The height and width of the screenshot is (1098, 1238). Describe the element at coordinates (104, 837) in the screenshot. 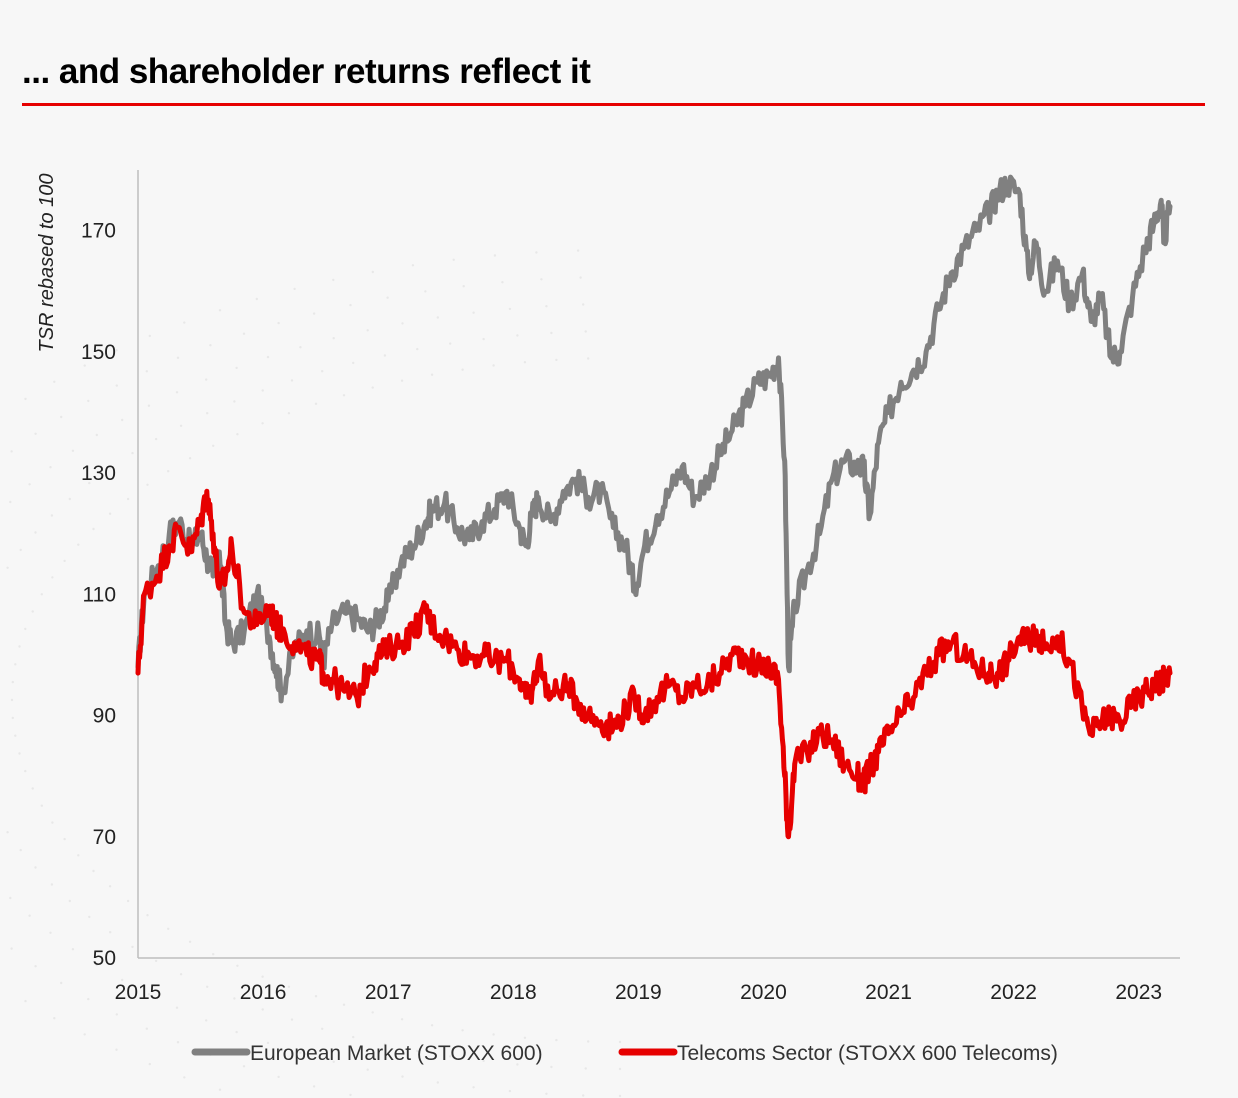

I see `y-tick-label: 70` at that location.